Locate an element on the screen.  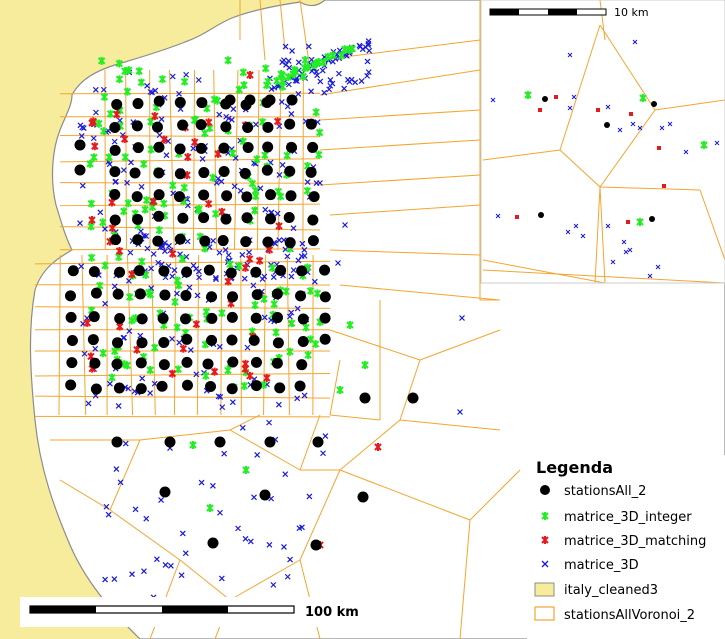
blue-cross-icon is located at coordinates (545, 564).